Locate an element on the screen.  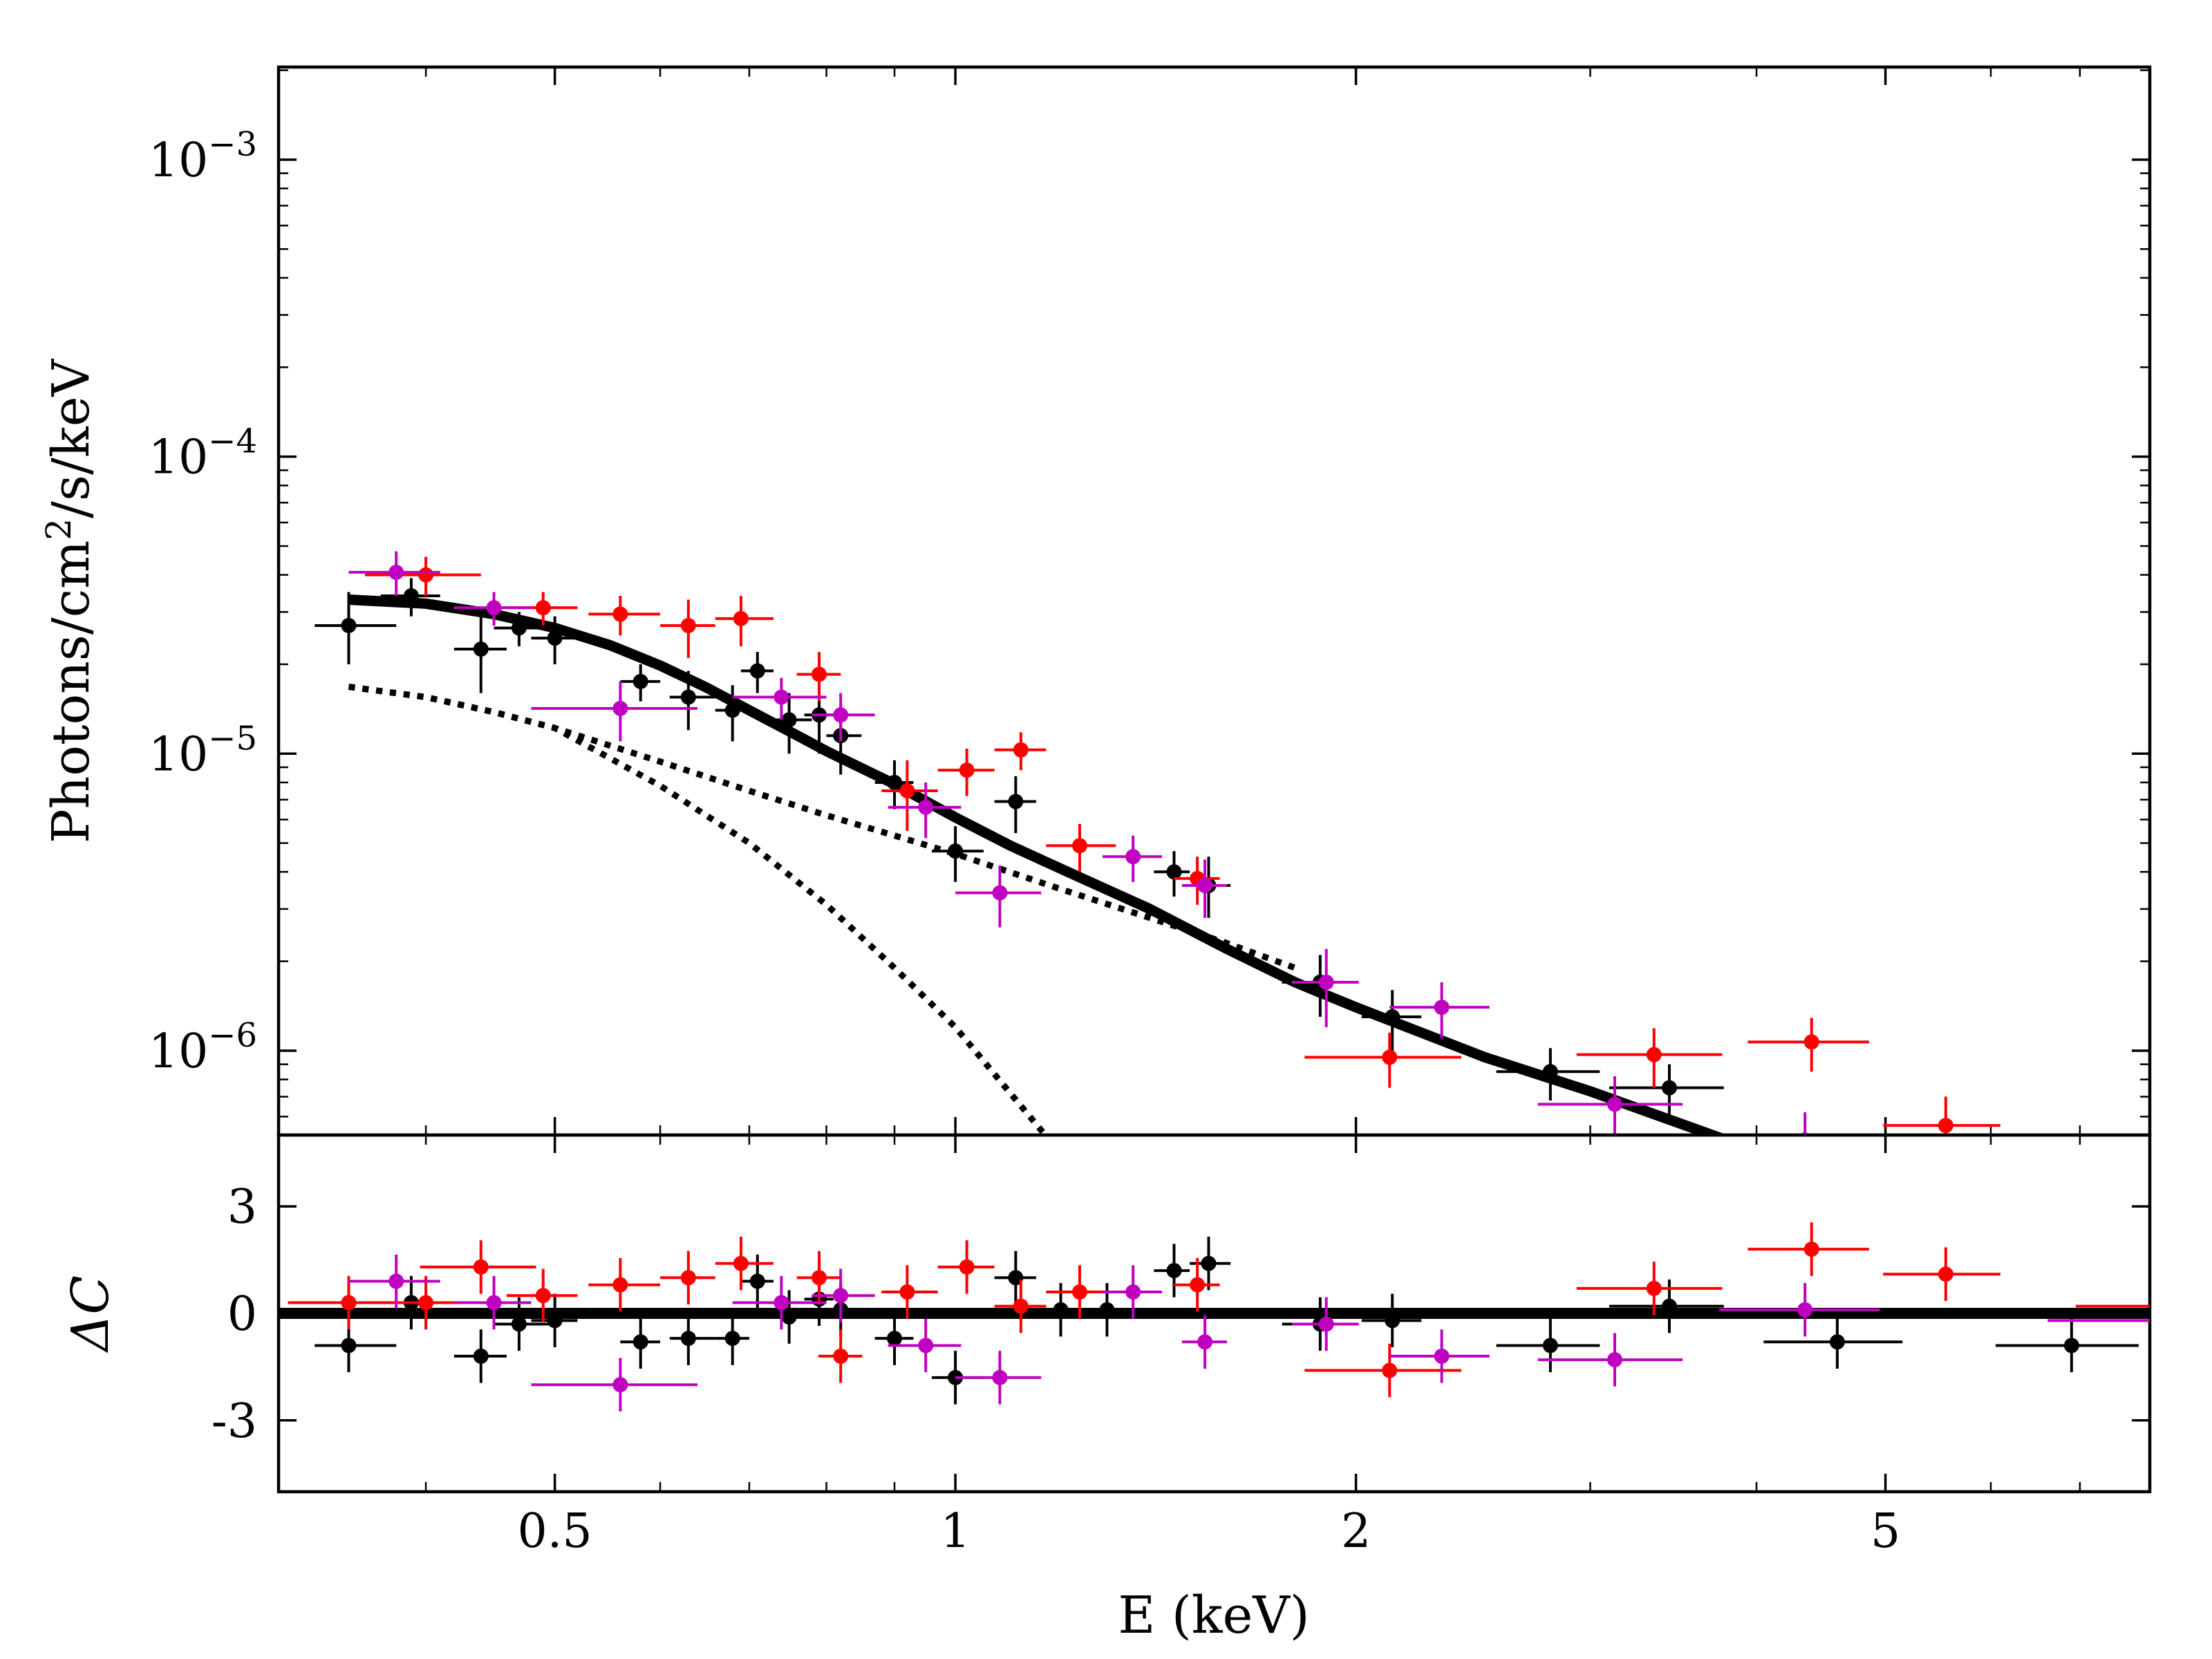
top-y-label-main: Photons/cm is located at coordinates (71, 692).